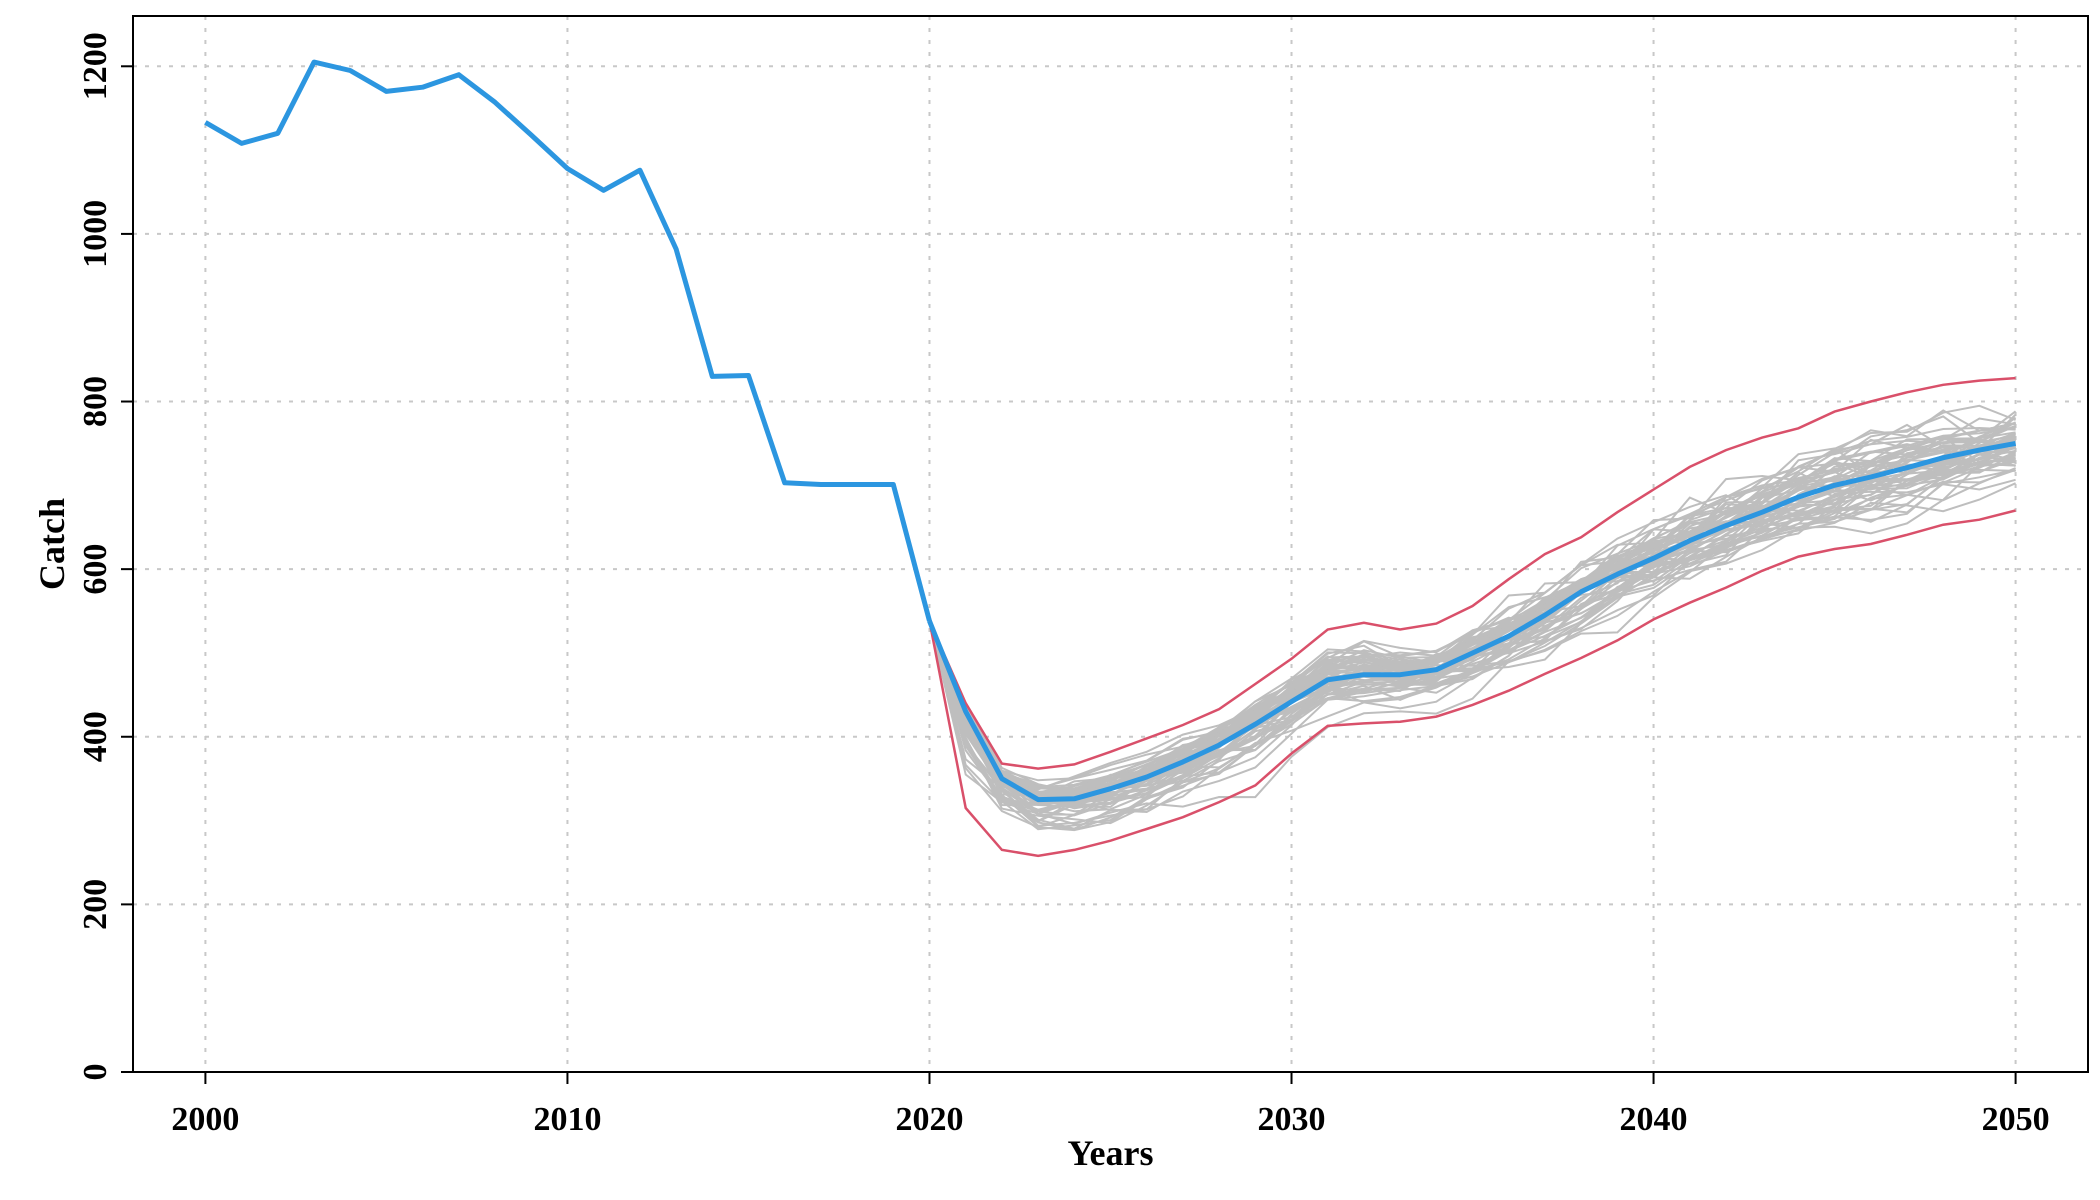  Describe the element at coordinates (1654, 1119) in the screenshot. I see `x-tick-label-2040: 2040` at that location.